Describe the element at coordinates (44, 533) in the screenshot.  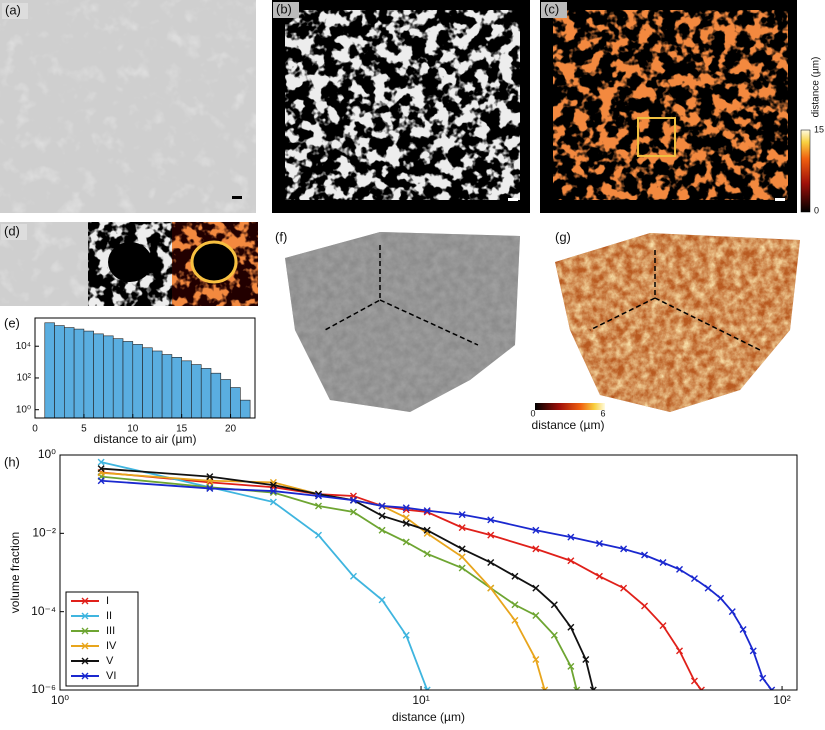
I see `y-tick-label: 10⁻²` at that location.